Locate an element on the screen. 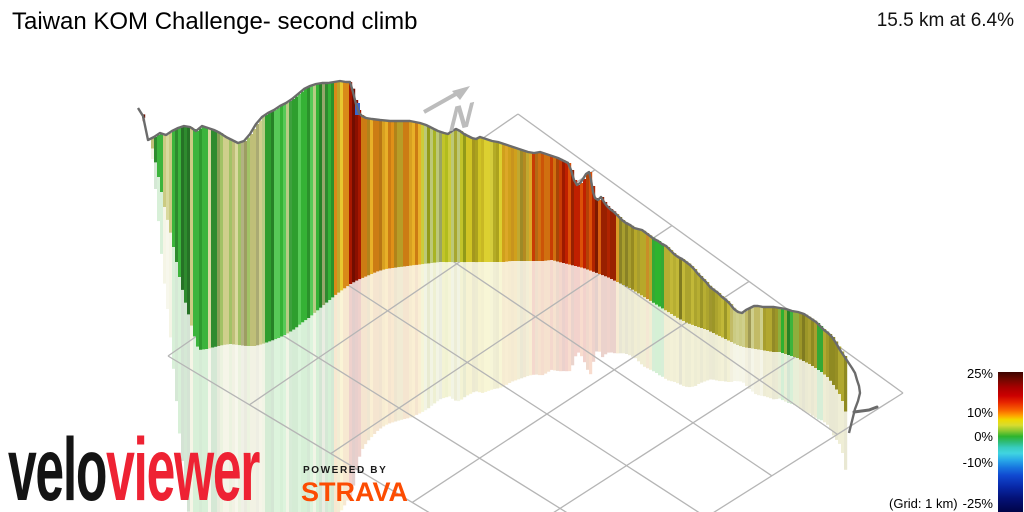  strava-logo: STRAVA is located at coordinates (354, 492).